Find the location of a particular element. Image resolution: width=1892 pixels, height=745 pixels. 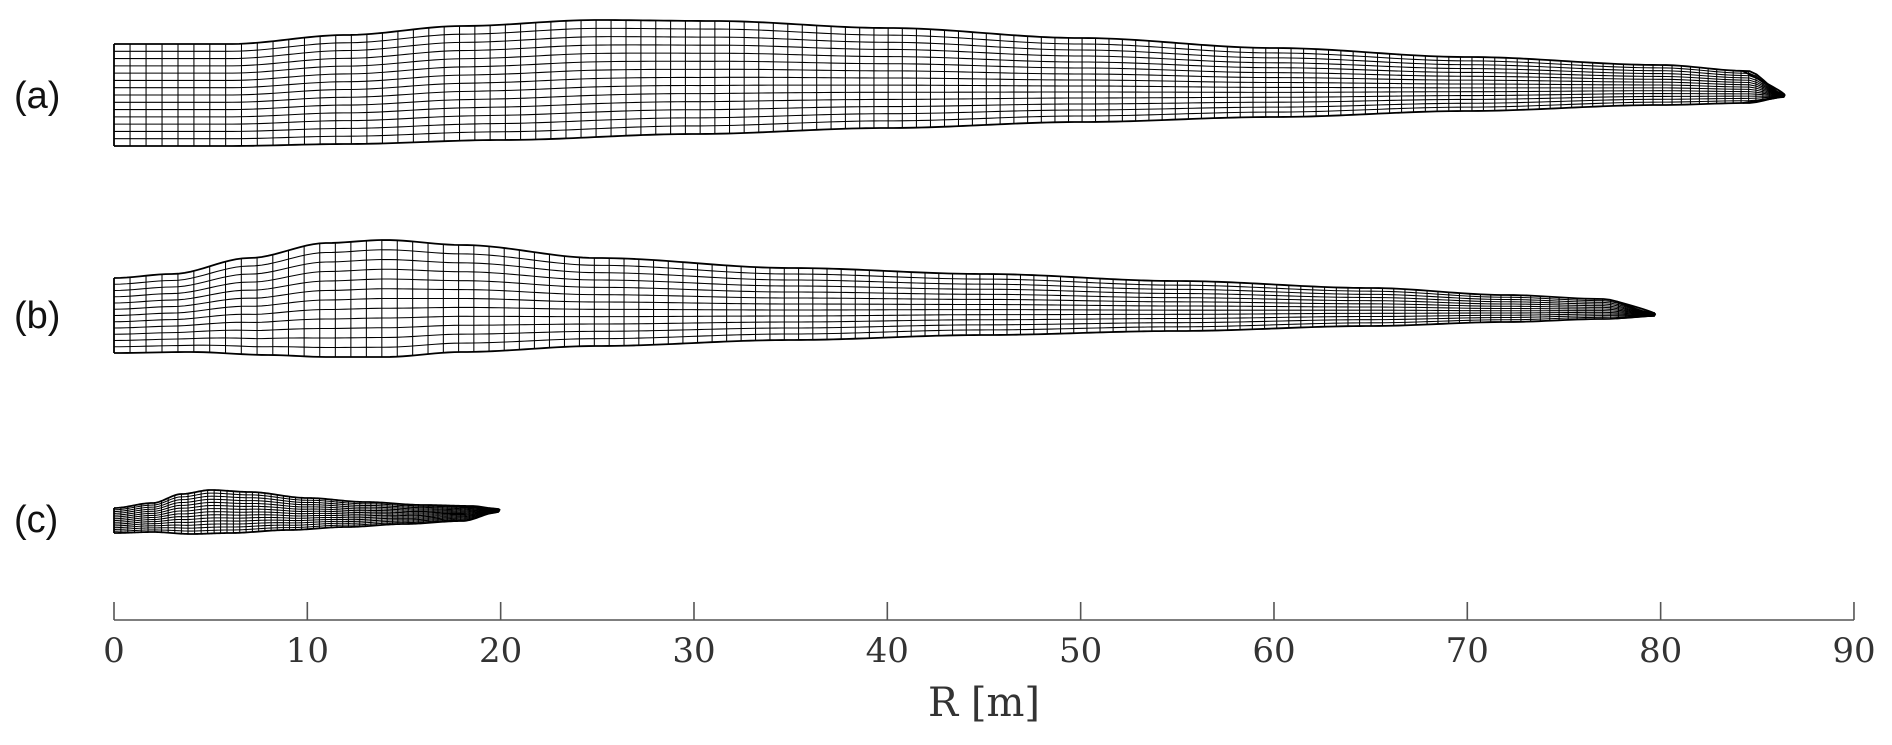

x-tick-label: 40 is located at coordinates (887, 651).